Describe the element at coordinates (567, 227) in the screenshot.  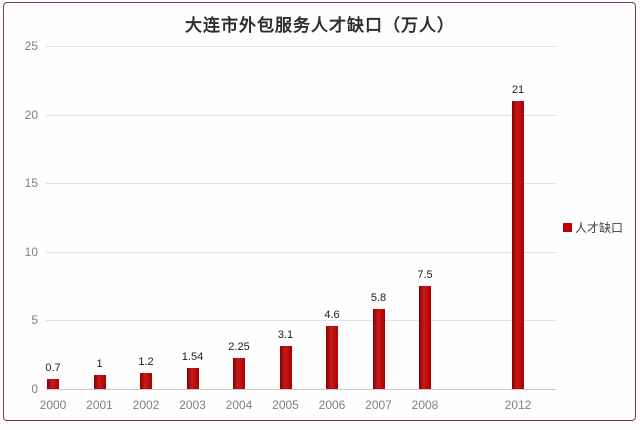
I see `legend-swatch-icon` at that location.